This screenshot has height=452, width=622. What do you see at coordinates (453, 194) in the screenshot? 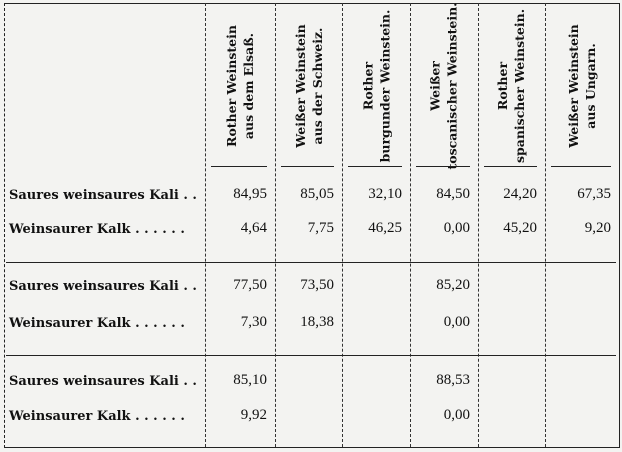
I see `cell-value: 84,50` at bounding box center [453, 194].